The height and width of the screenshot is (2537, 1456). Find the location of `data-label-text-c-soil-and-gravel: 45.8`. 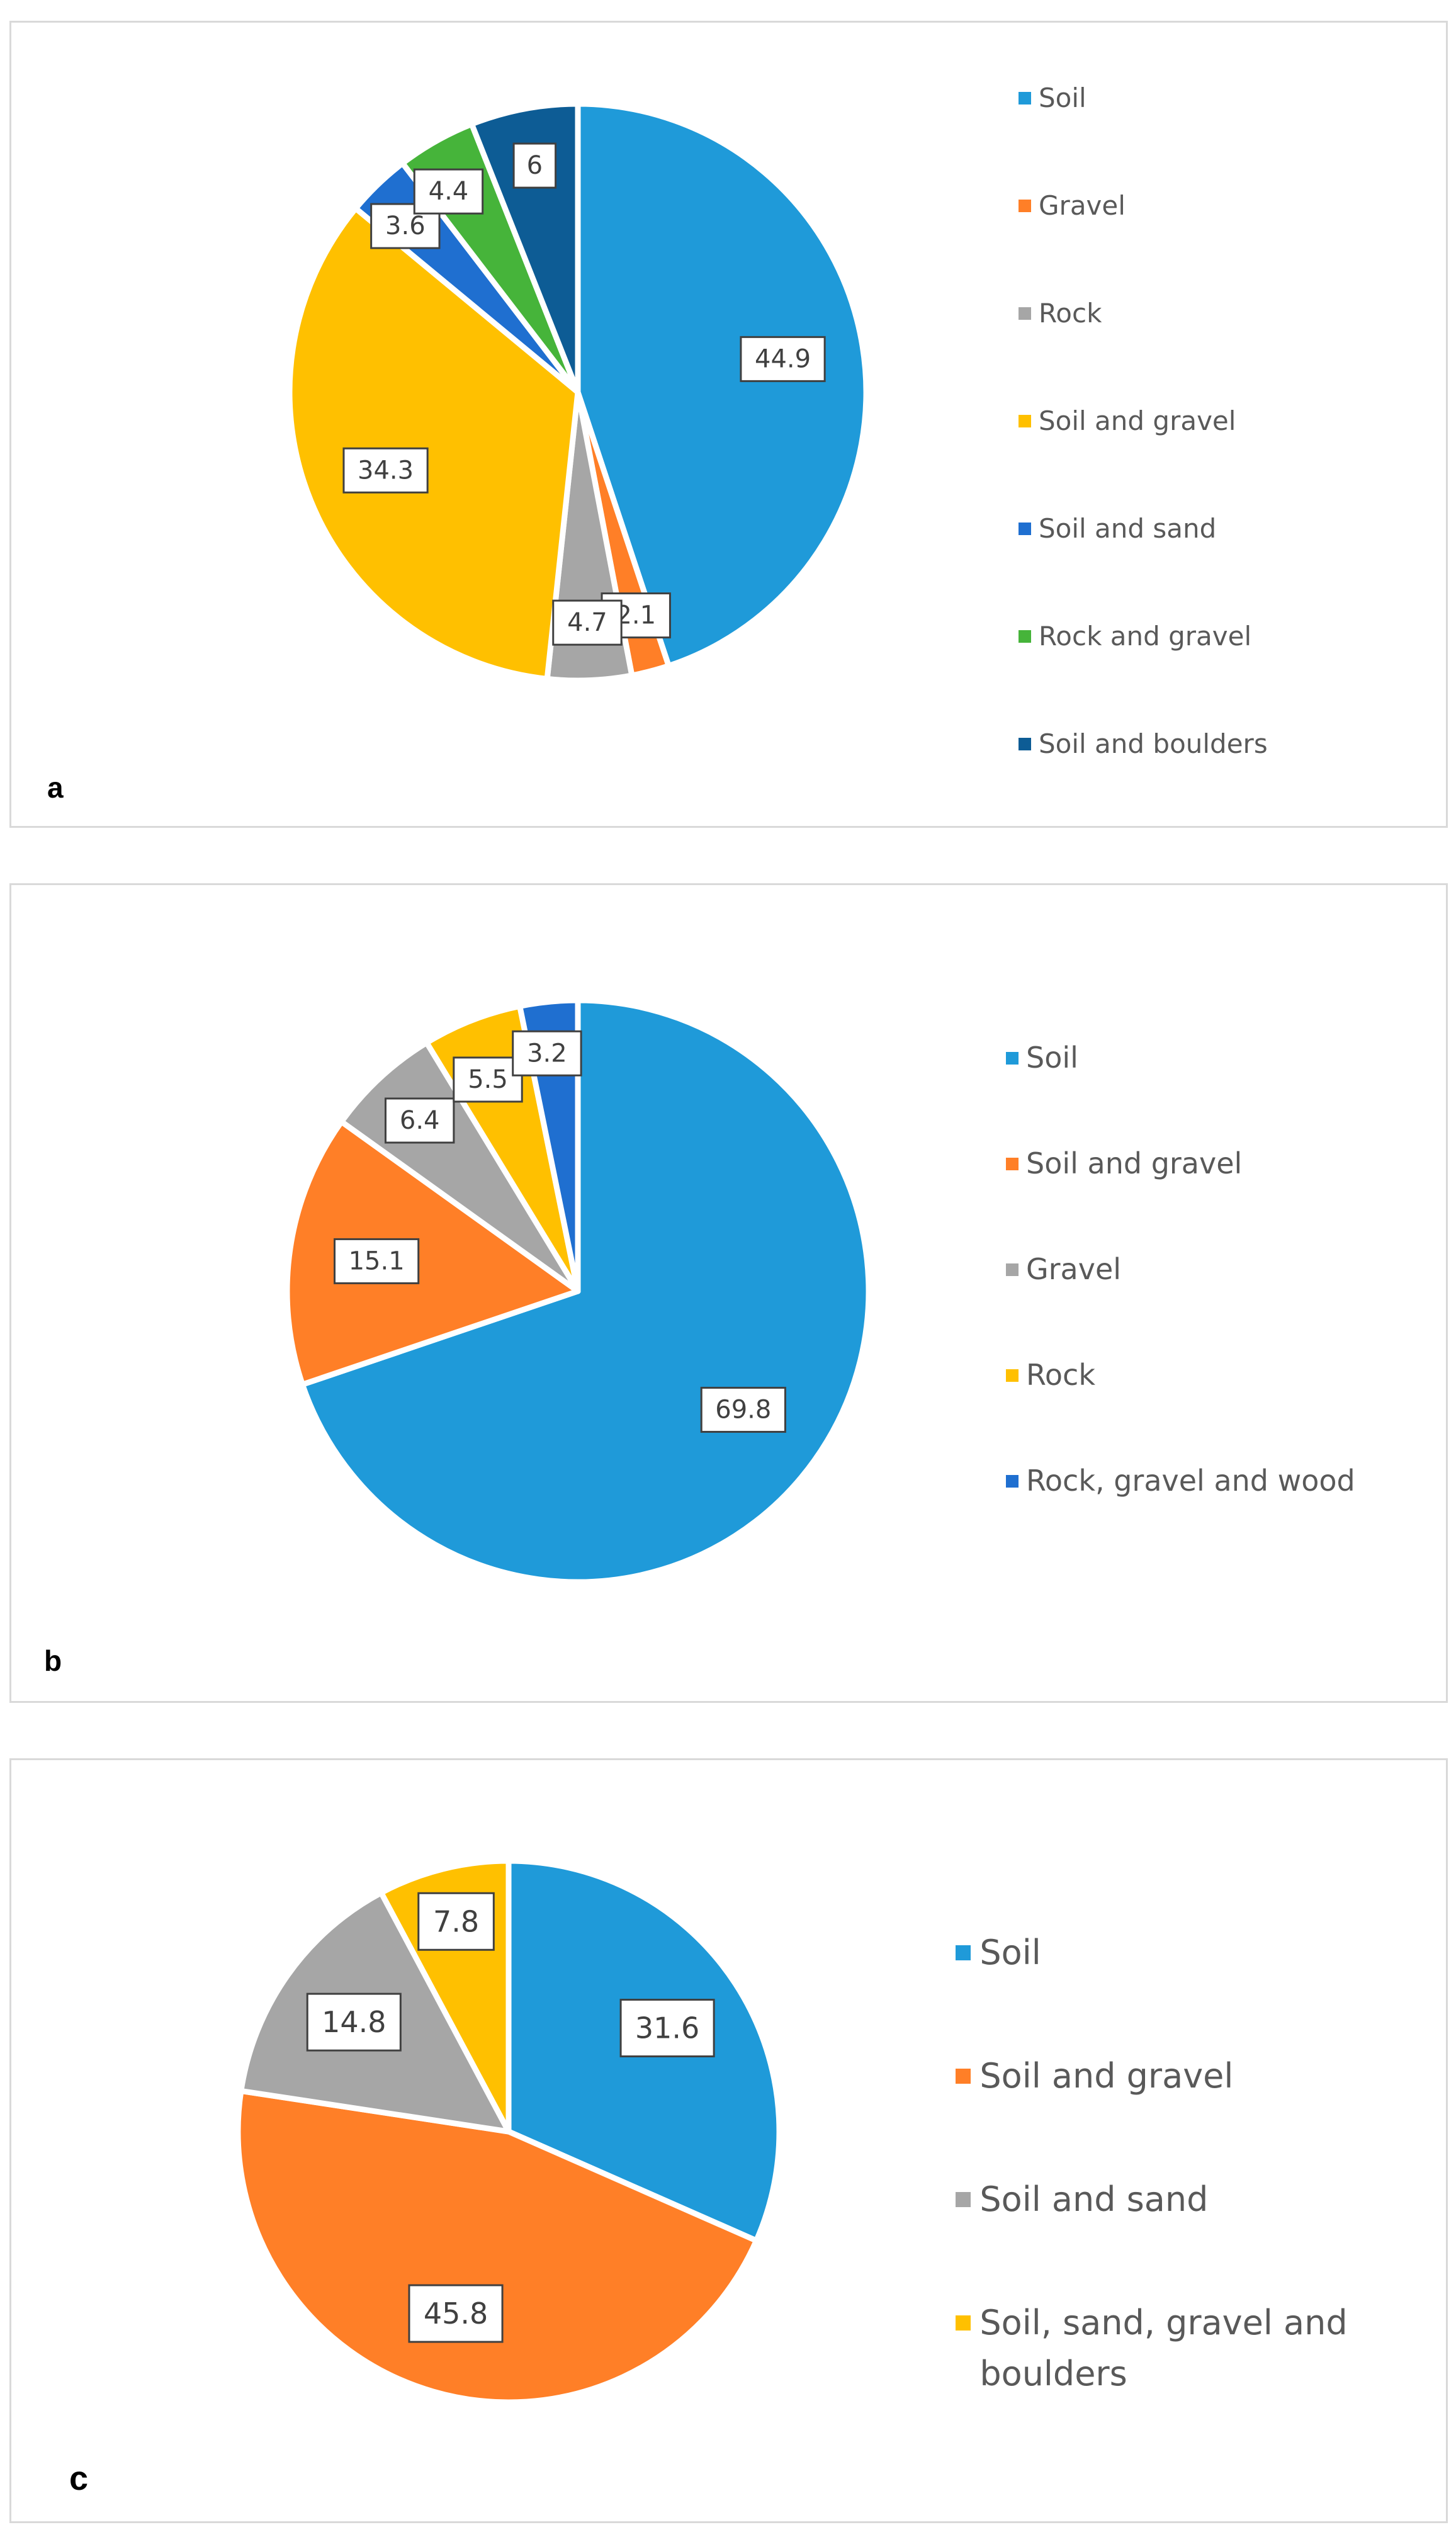

data-label-text-c-soil-and-gravel: 45.8 is located at coordinates (456, 2314).